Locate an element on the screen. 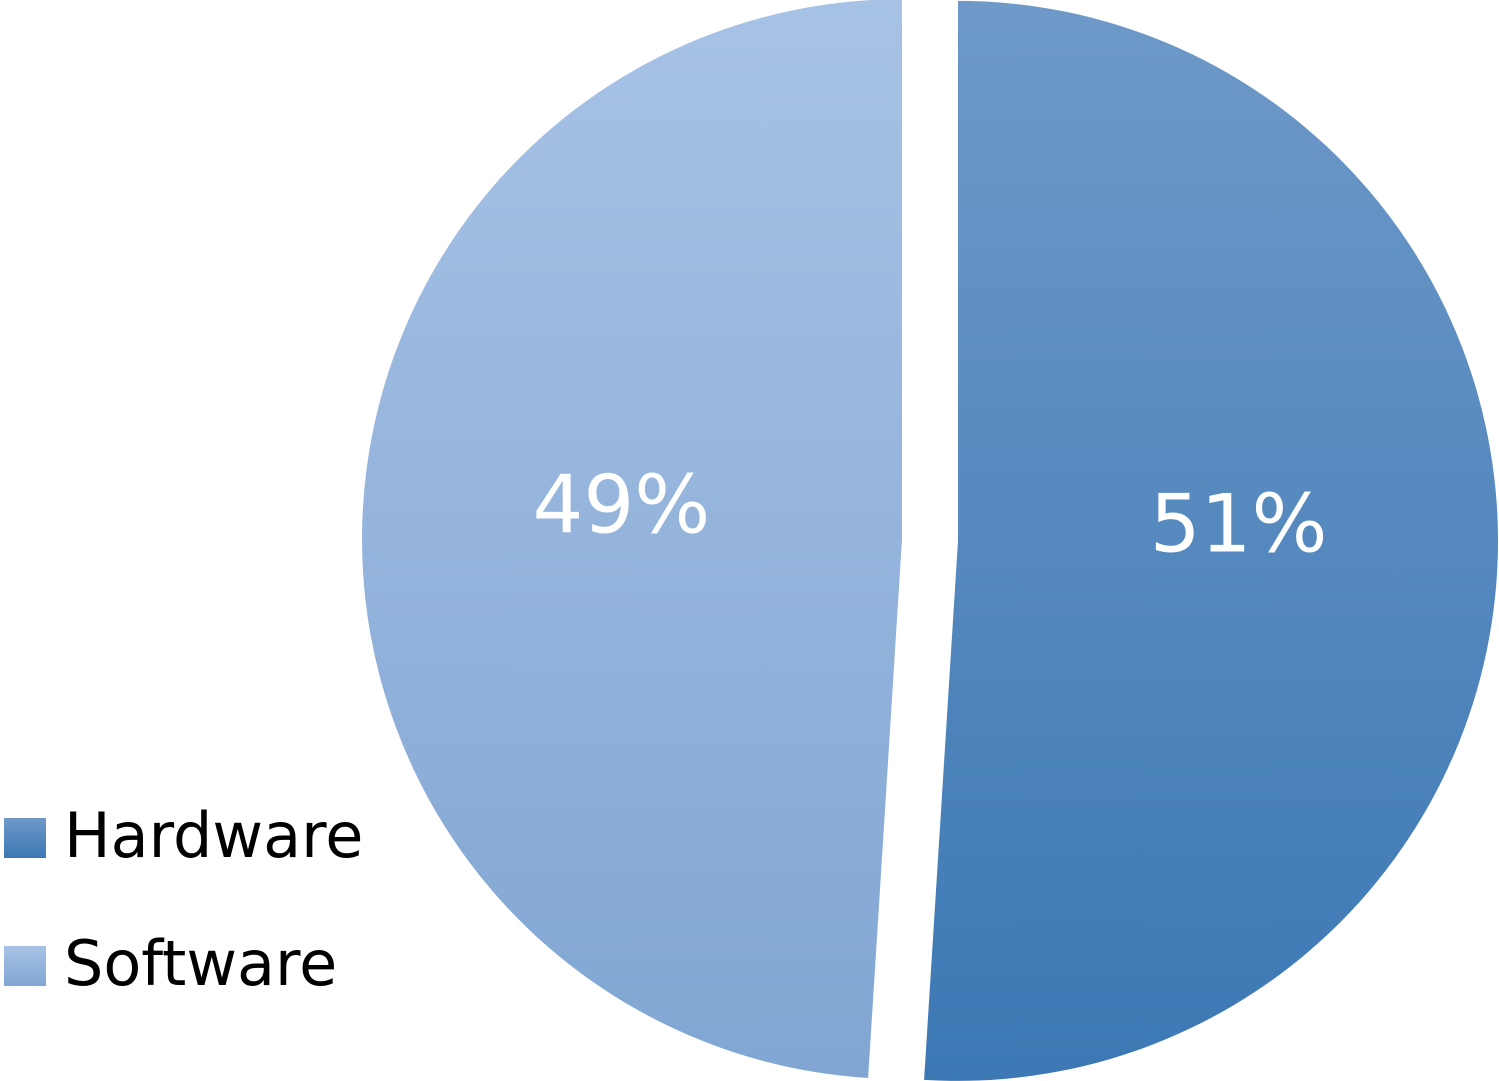 This screenshot has height=1081, width=1499. legend: Hardware Software is located at coordinates (183, 899).